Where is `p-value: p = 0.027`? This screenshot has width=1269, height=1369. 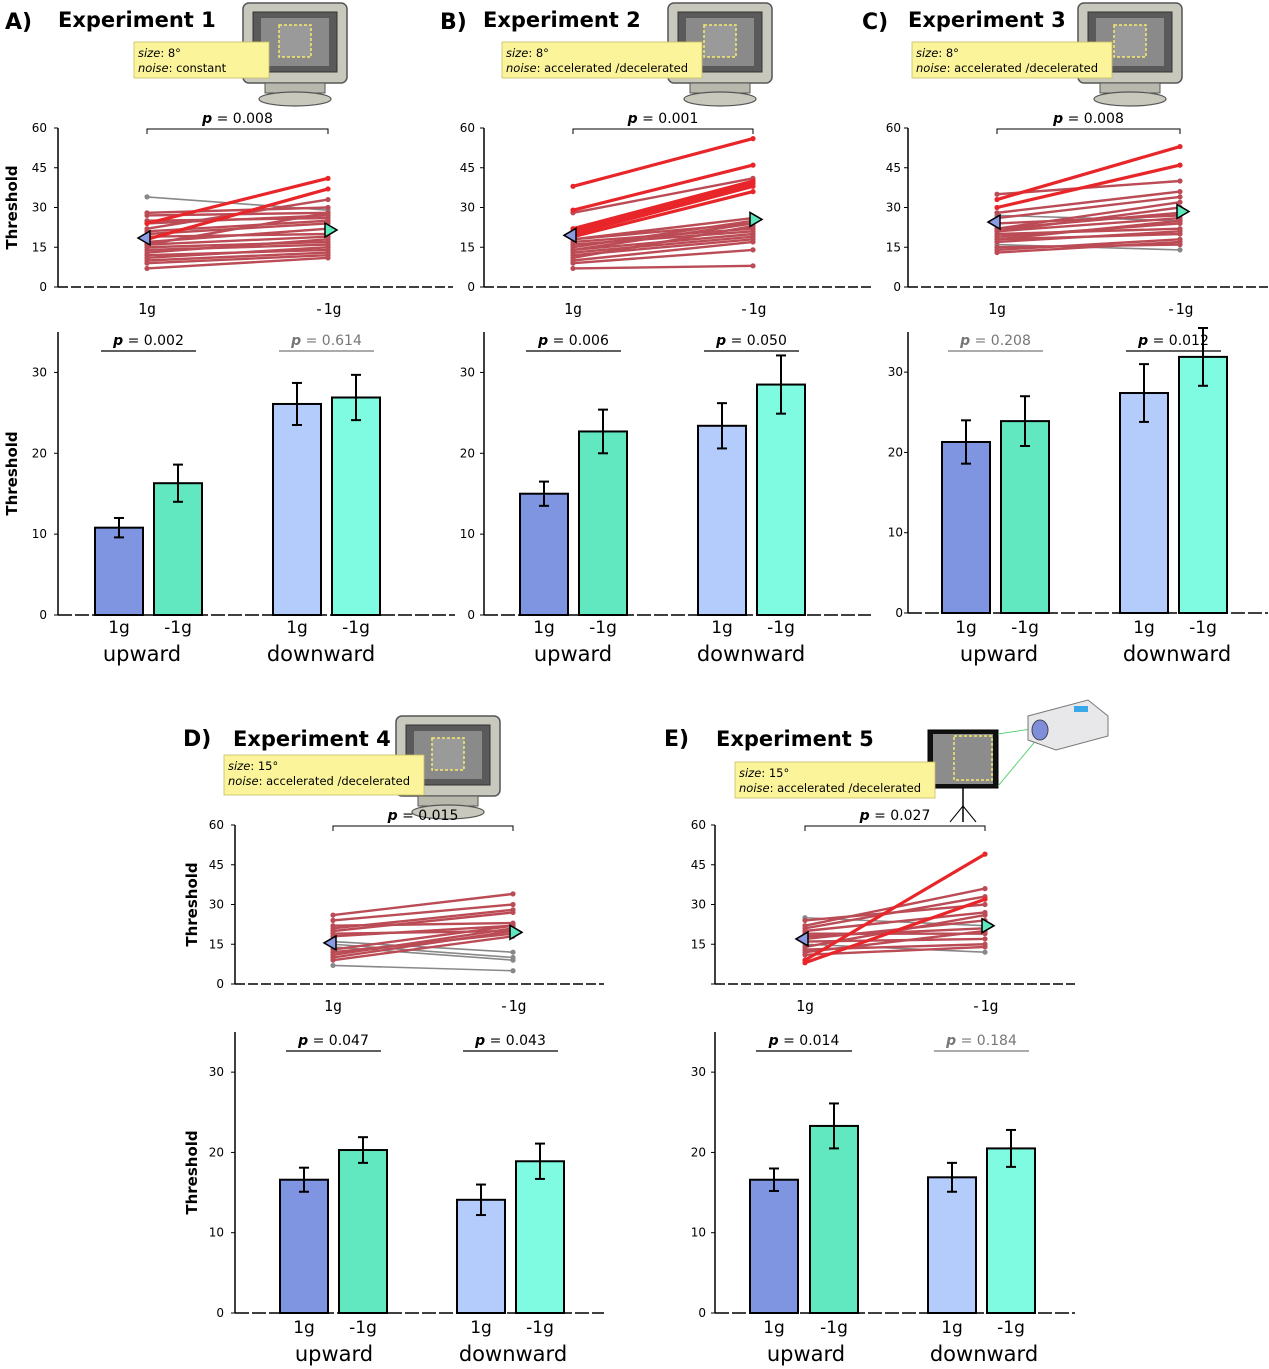 p-value: p = 0.027 is located at coordinates (895, 816).